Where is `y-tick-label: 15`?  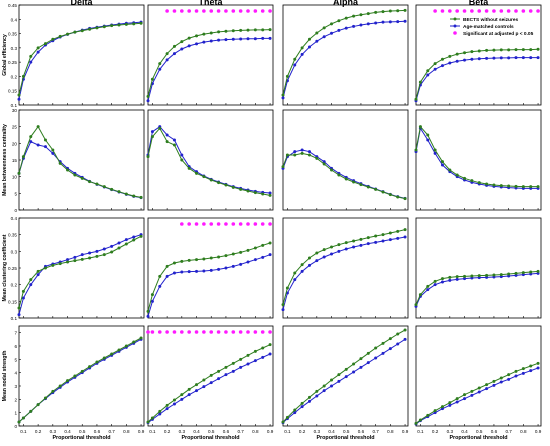
y-tick-label: 15 is located at coordinates (15, 160).